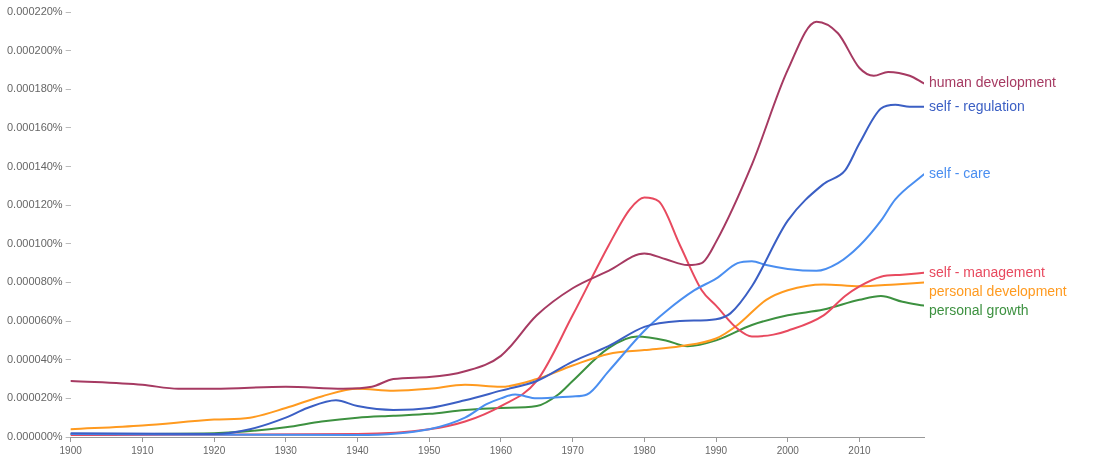  I want to click on x-tick-label: 1970, so click(573, 450).